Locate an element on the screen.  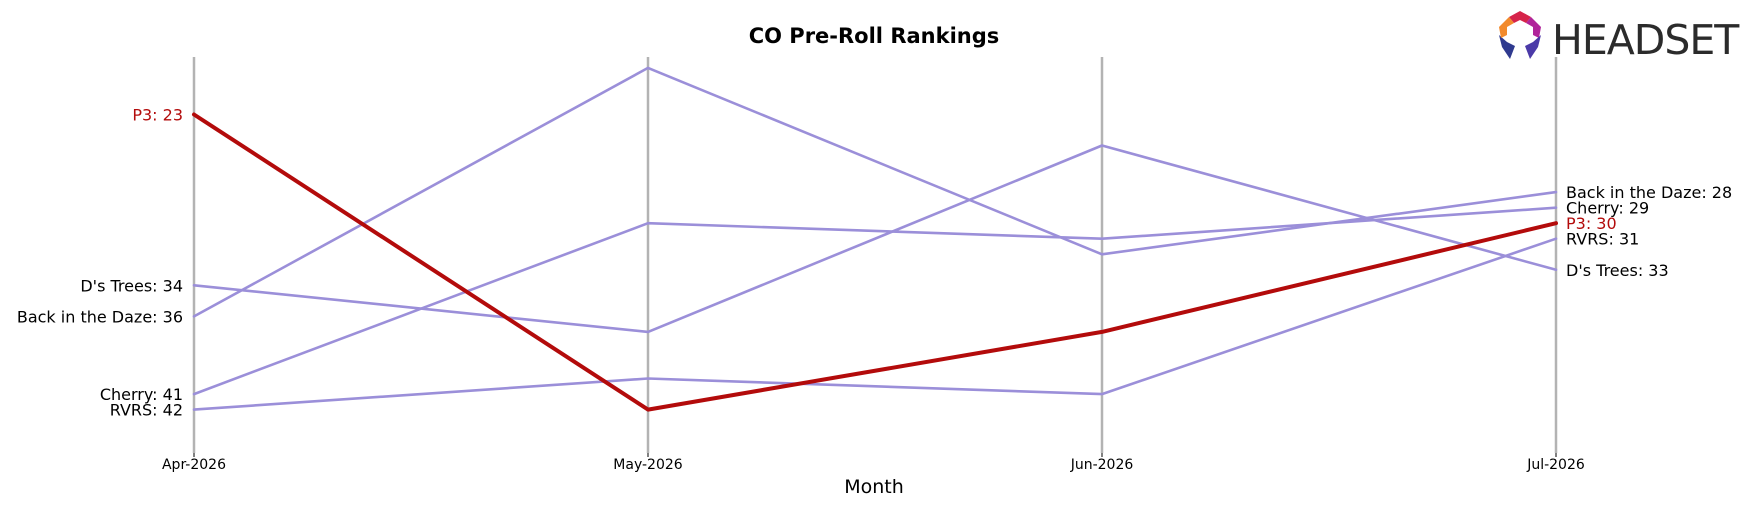
start-label-d-s-trees: D's Trees: 34 is located at coordinates (131, 285).